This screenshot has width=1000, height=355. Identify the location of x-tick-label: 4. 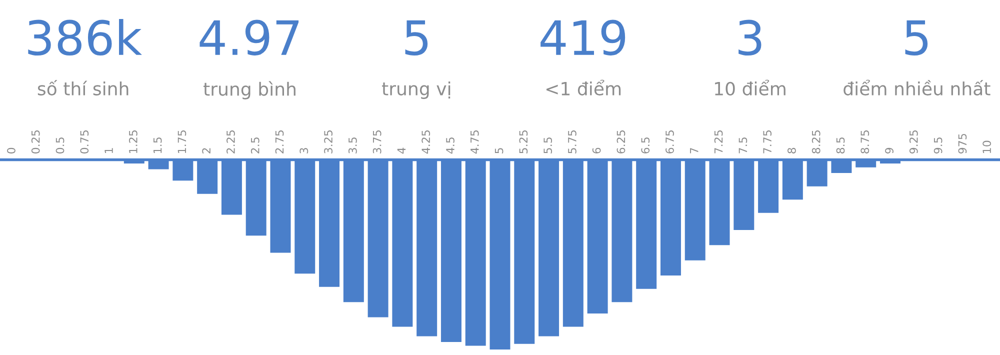
(401, 151).